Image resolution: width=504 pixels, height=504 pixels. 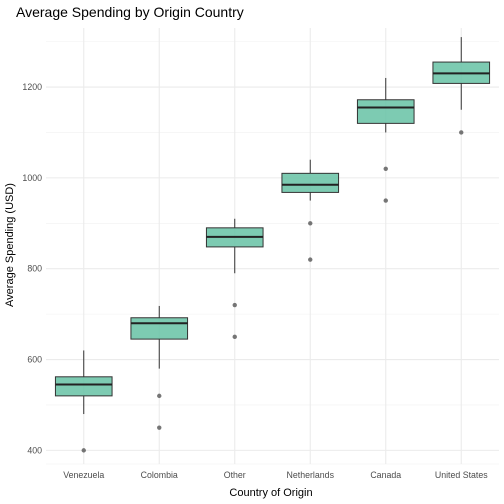 I want to click on x-tick-label: Canada, so click(x=385, y=475).